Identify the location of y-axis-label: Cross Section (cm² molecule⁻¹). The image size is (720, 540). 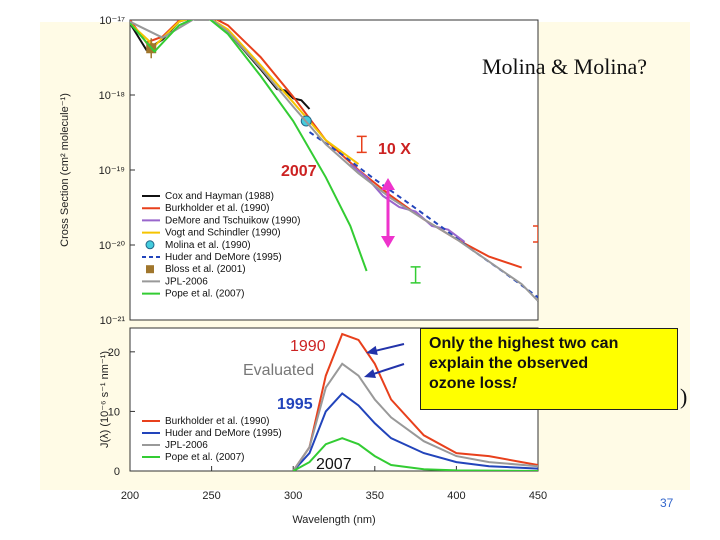
(65, 170).